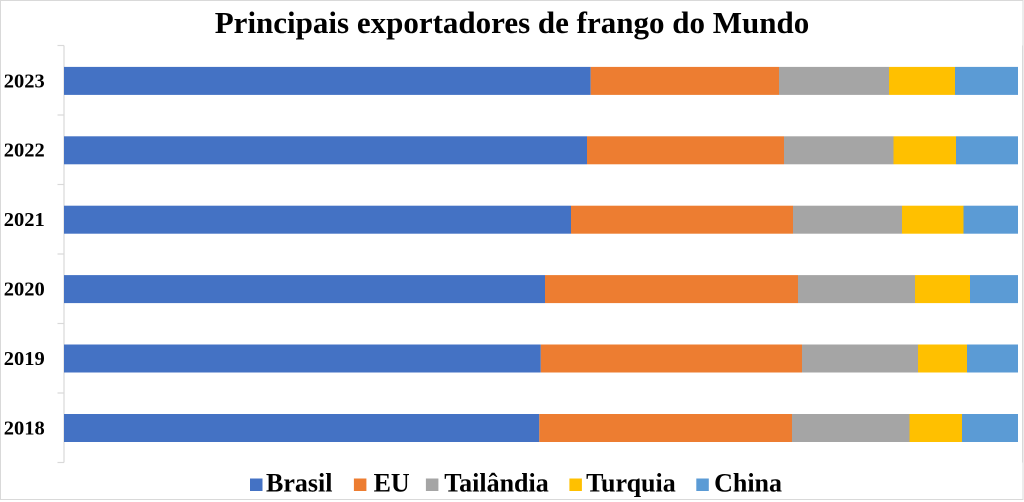 The image size is (1024, 502). Describe the element at coordinates (631, 482) in the screenshot. I see `svg-text: Turquia` at that location.